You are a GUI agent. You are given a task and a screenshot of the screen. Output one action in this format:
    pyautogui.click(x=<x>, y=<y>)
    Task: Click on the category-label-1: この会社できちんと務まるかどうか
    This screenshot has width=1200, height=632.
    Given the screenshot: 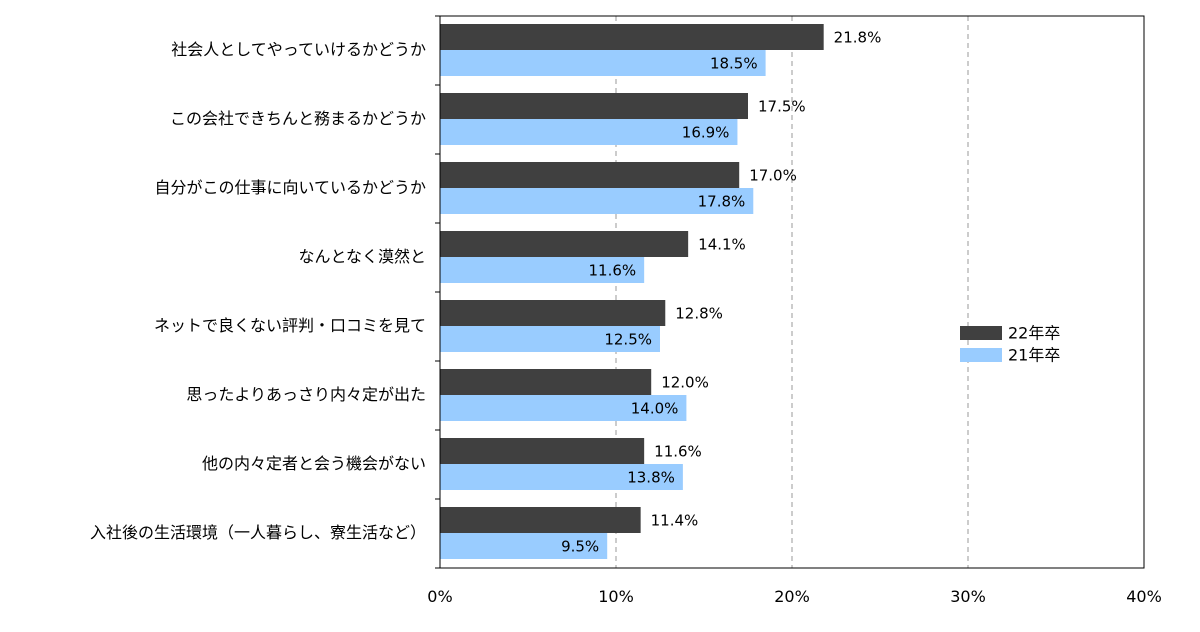 What is the action you would take?
    pyautogui.click(x=298, y=118)
    